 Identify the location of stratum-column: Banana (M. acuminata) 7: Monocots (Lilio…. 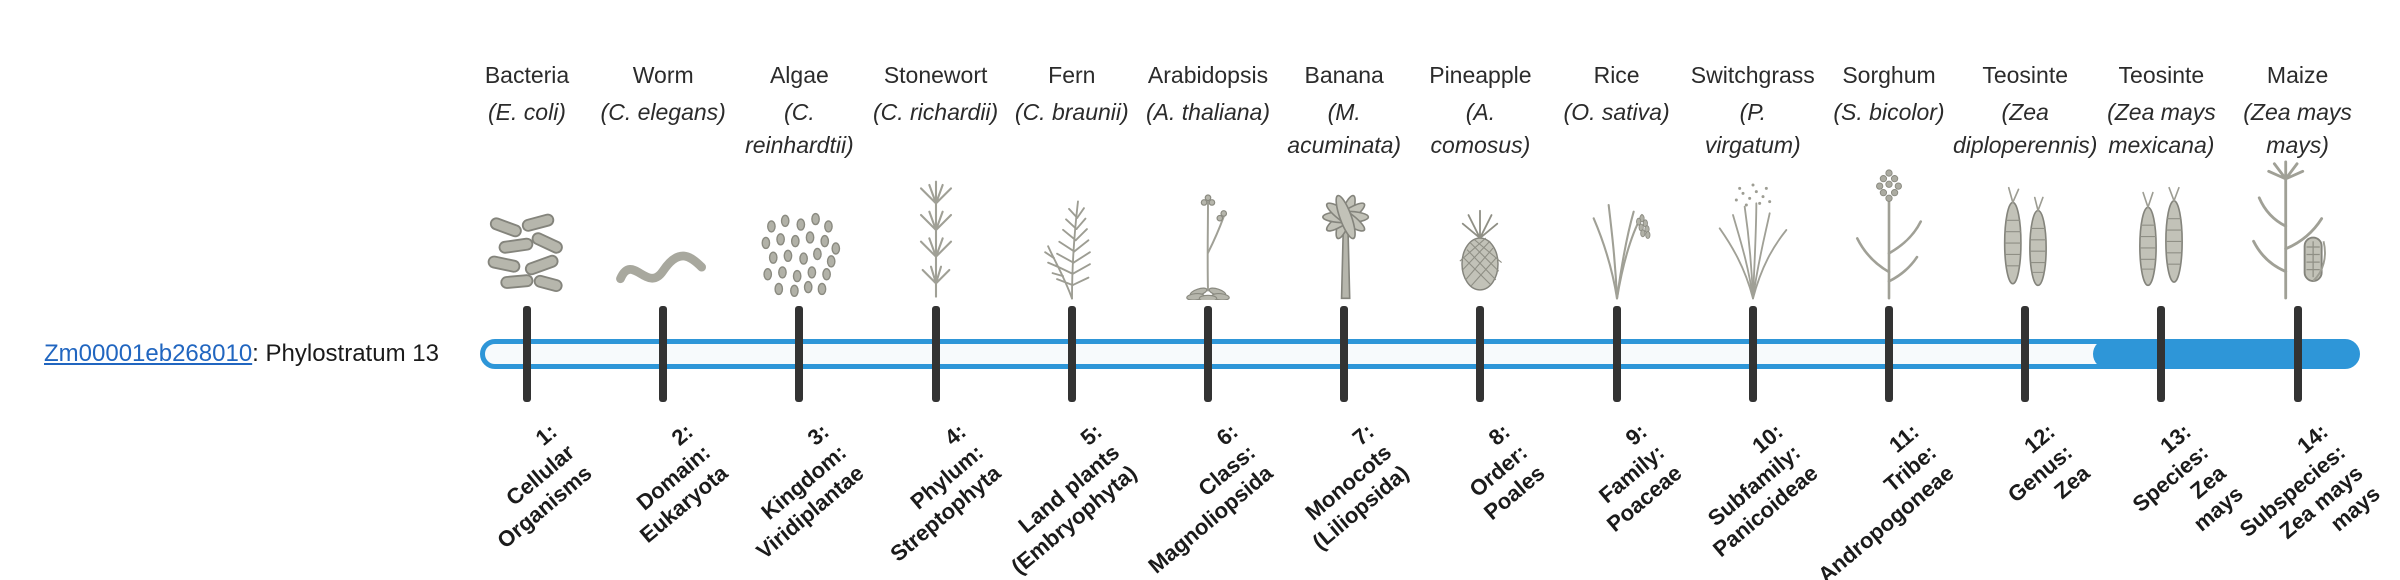
(1344, 290).